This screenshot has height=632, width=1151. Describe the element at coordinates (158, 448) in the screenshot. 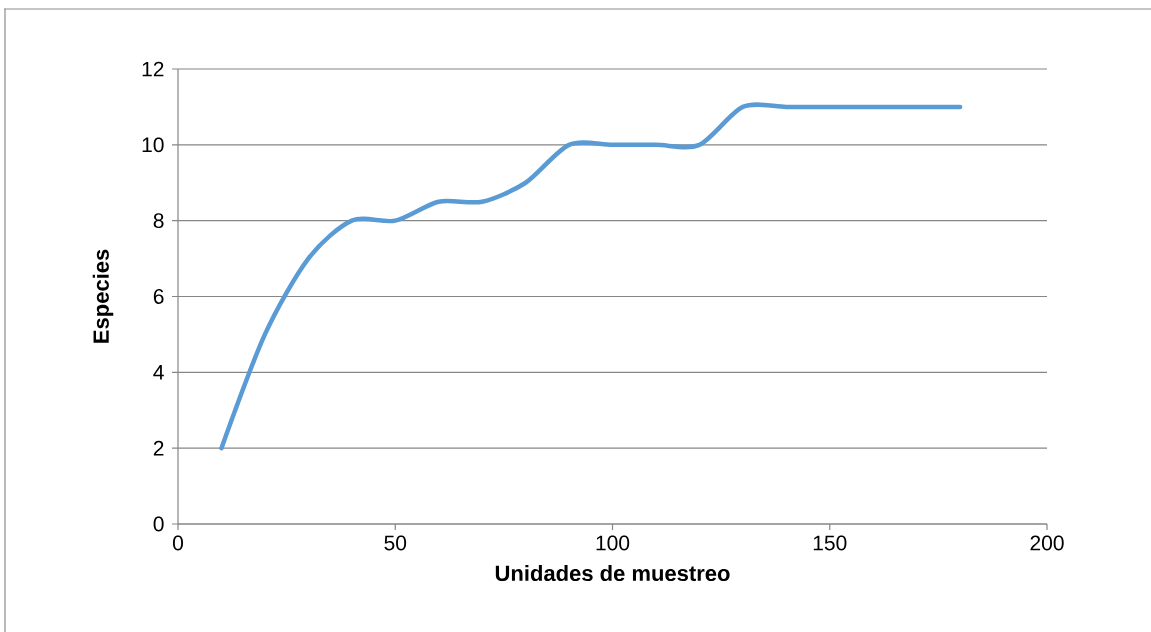

I see `y-tick-label: 2` at that location.